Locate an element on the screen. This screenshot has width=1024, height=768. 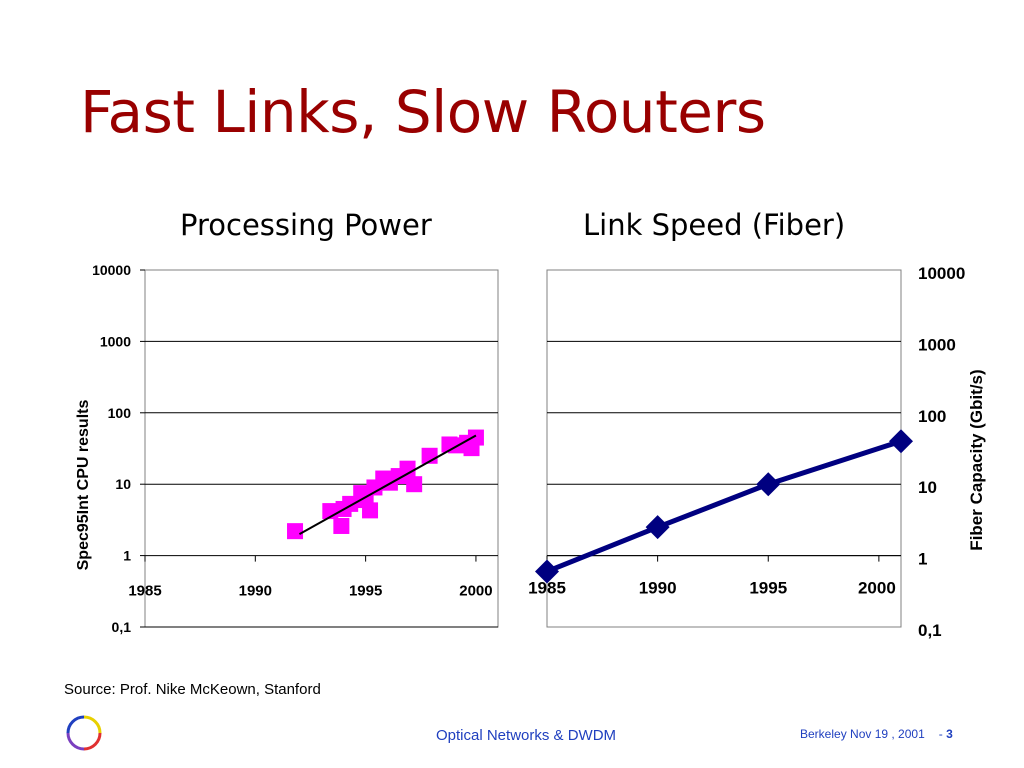
y-tick-label-right: 100 is located at coordinates (932, 416).